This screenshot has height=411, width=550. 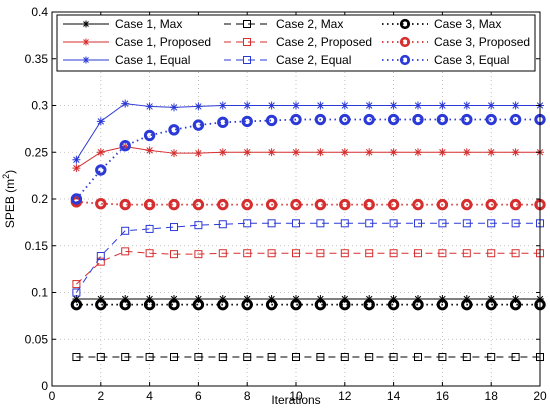 I want to click on legend-label: Case 3, Equal, so click(x=471, y=60).